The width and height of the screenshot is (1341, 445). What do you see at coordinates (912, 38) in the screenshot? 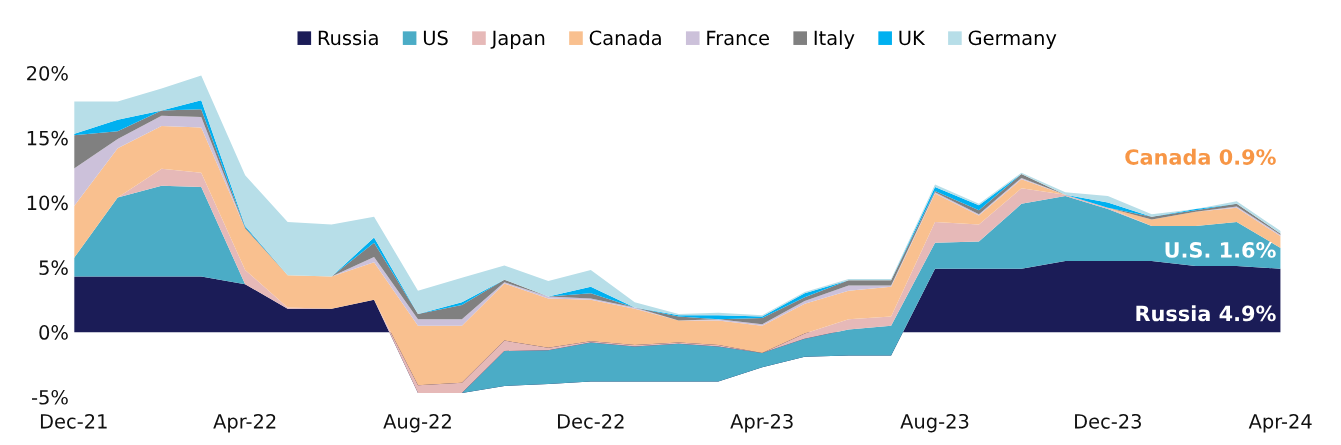
I see `legend-label: UK` at bounding box center [912, 38].